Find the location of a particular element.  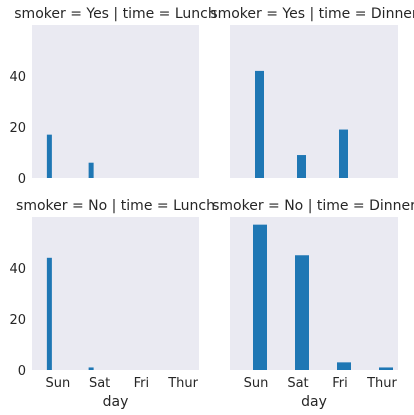

bar-thur is located at coordinates (386, 368).